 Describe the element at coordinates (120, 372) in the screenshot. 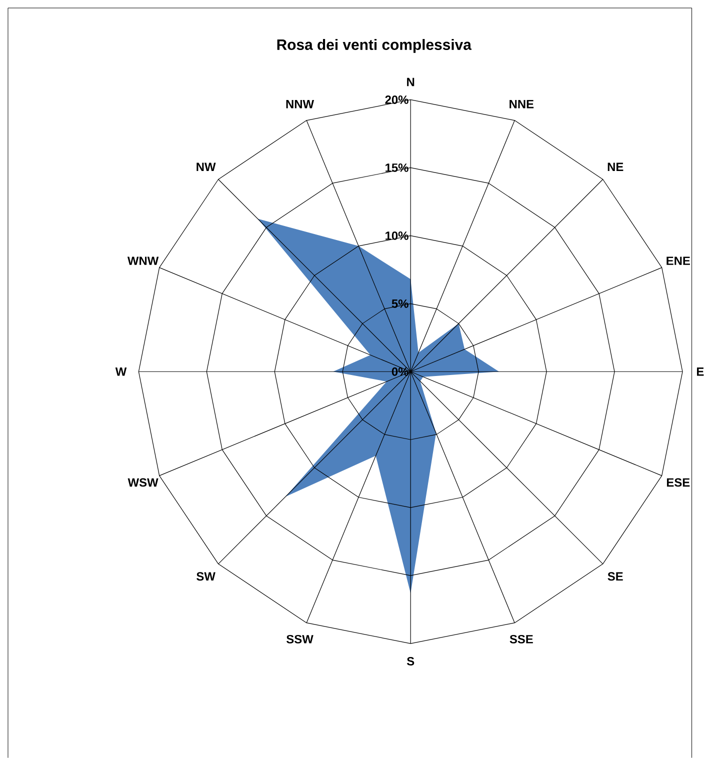

I see `spoke-label: W` at that location.